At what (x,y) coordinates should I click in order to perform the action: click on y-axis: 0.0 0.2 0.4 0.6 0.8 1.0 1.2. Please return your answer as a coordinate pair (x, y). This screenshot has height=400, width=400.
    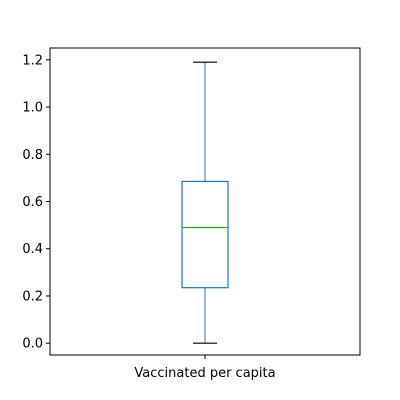
    Looking at the image, I should click on (36, 202).